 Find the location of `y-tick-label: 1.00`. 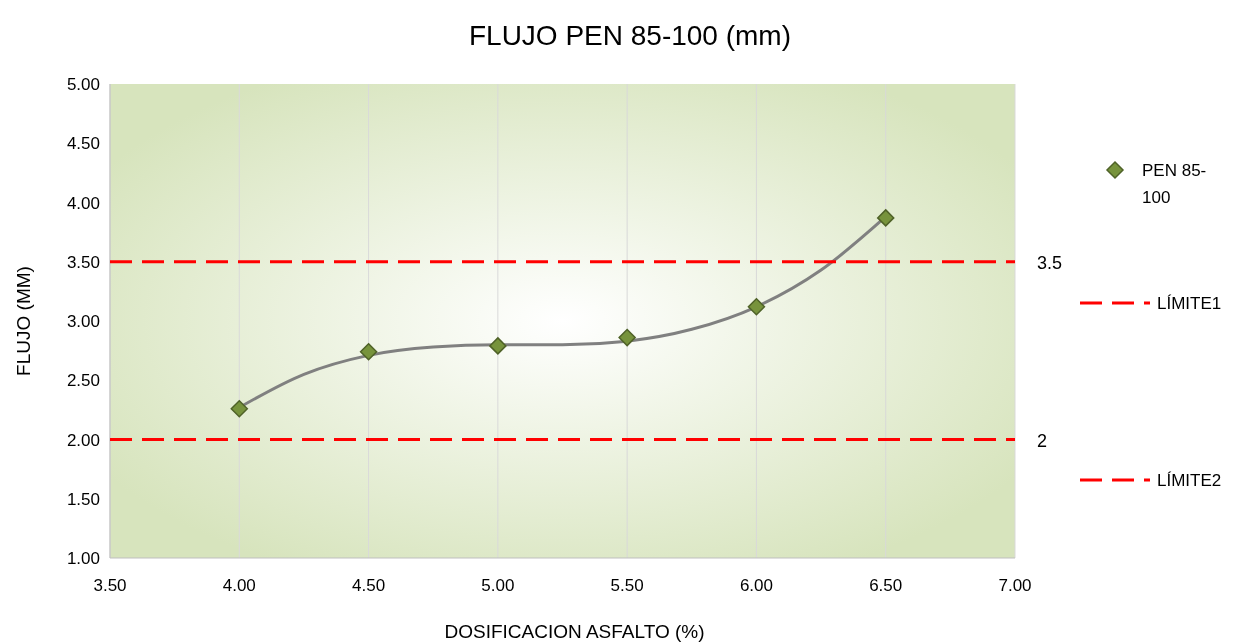

y-tick-label: 1.00 is located at coordinates (83, 558).